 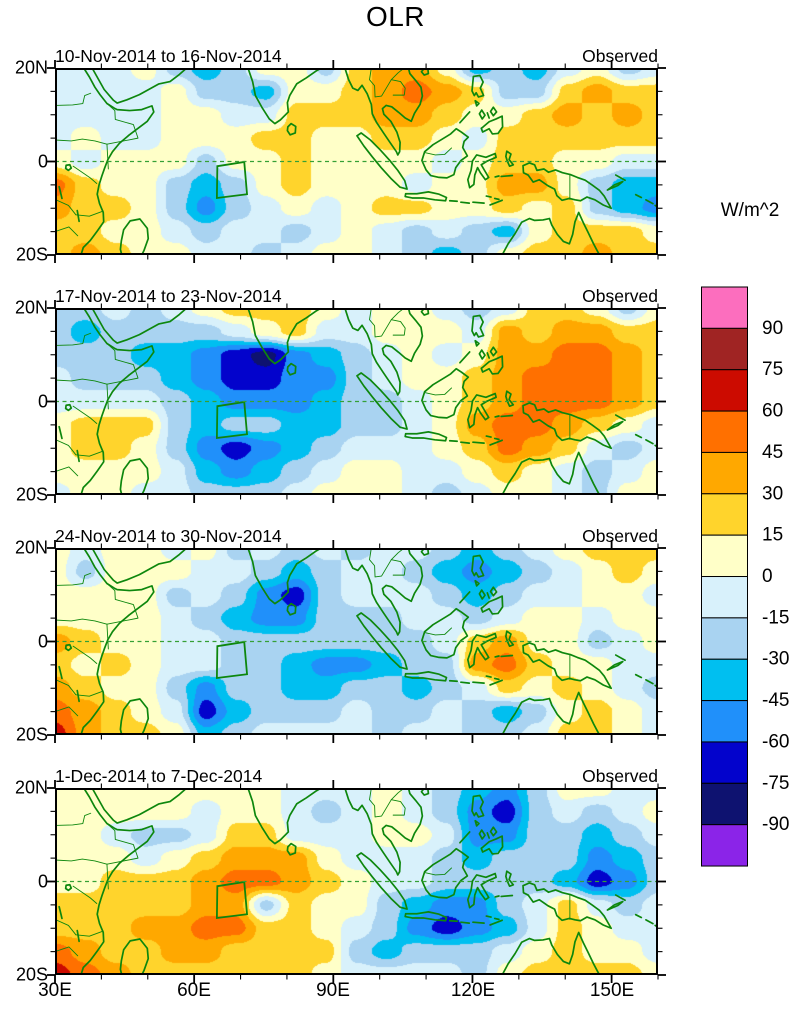 I want to click on panel-2-header: 17-Nov-2014 to 23-Nov-2014 Observed, so click(x=356, y=296).